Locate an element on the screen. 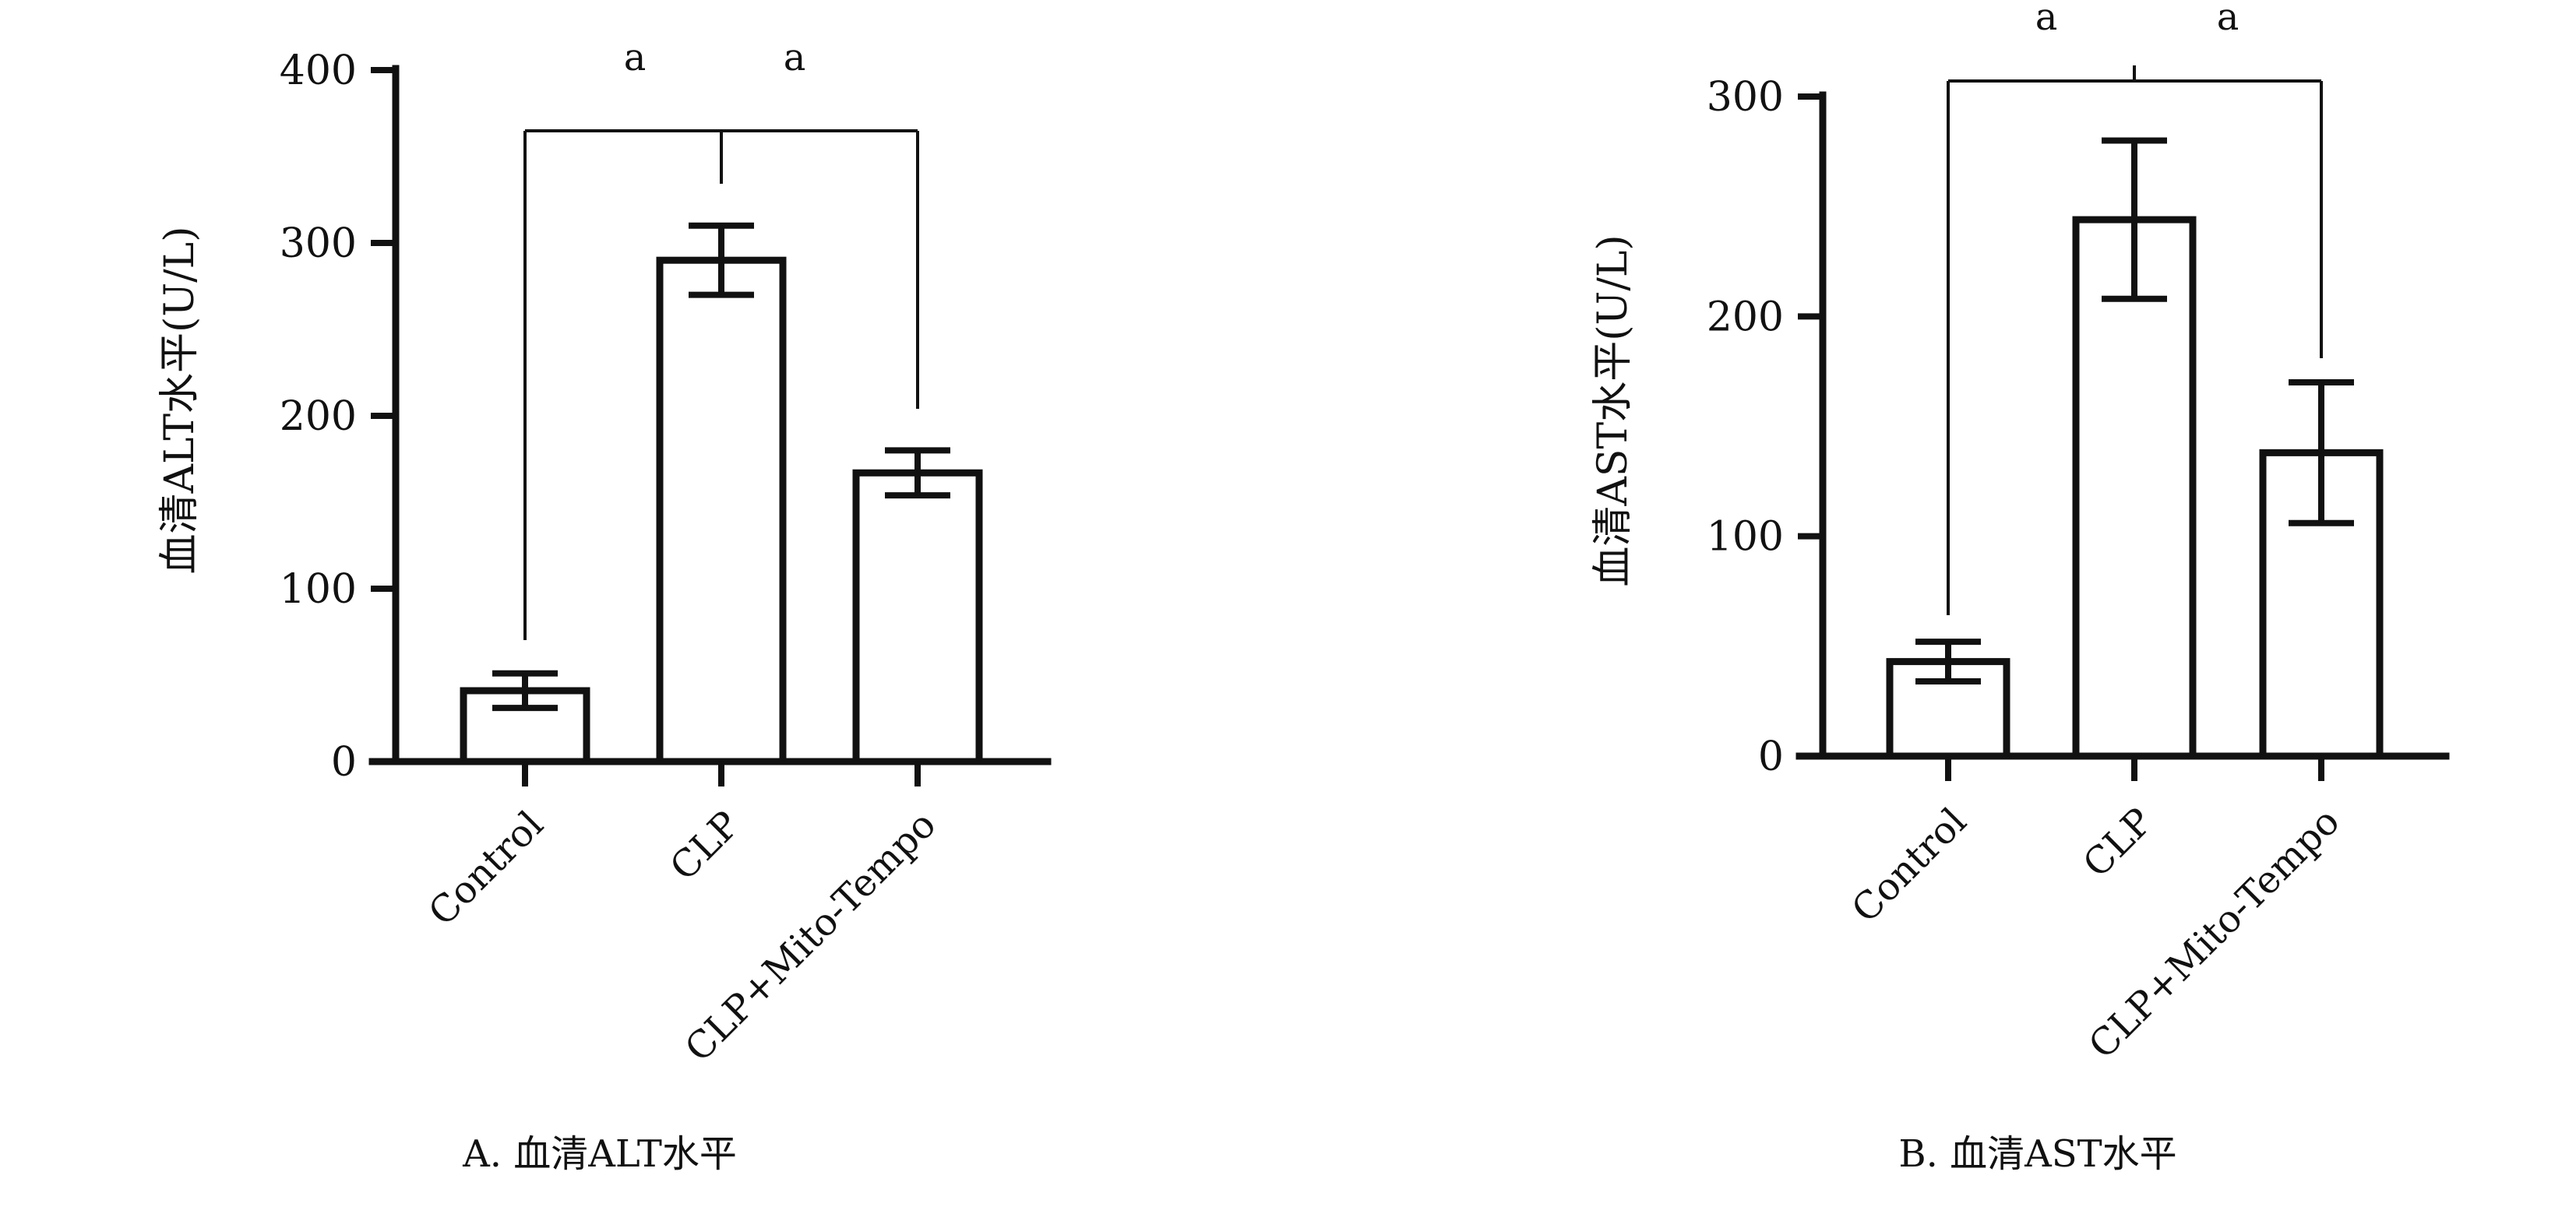  y-axis-label: 血清ALT水平(U/L) is located at coordinates (180, 401).